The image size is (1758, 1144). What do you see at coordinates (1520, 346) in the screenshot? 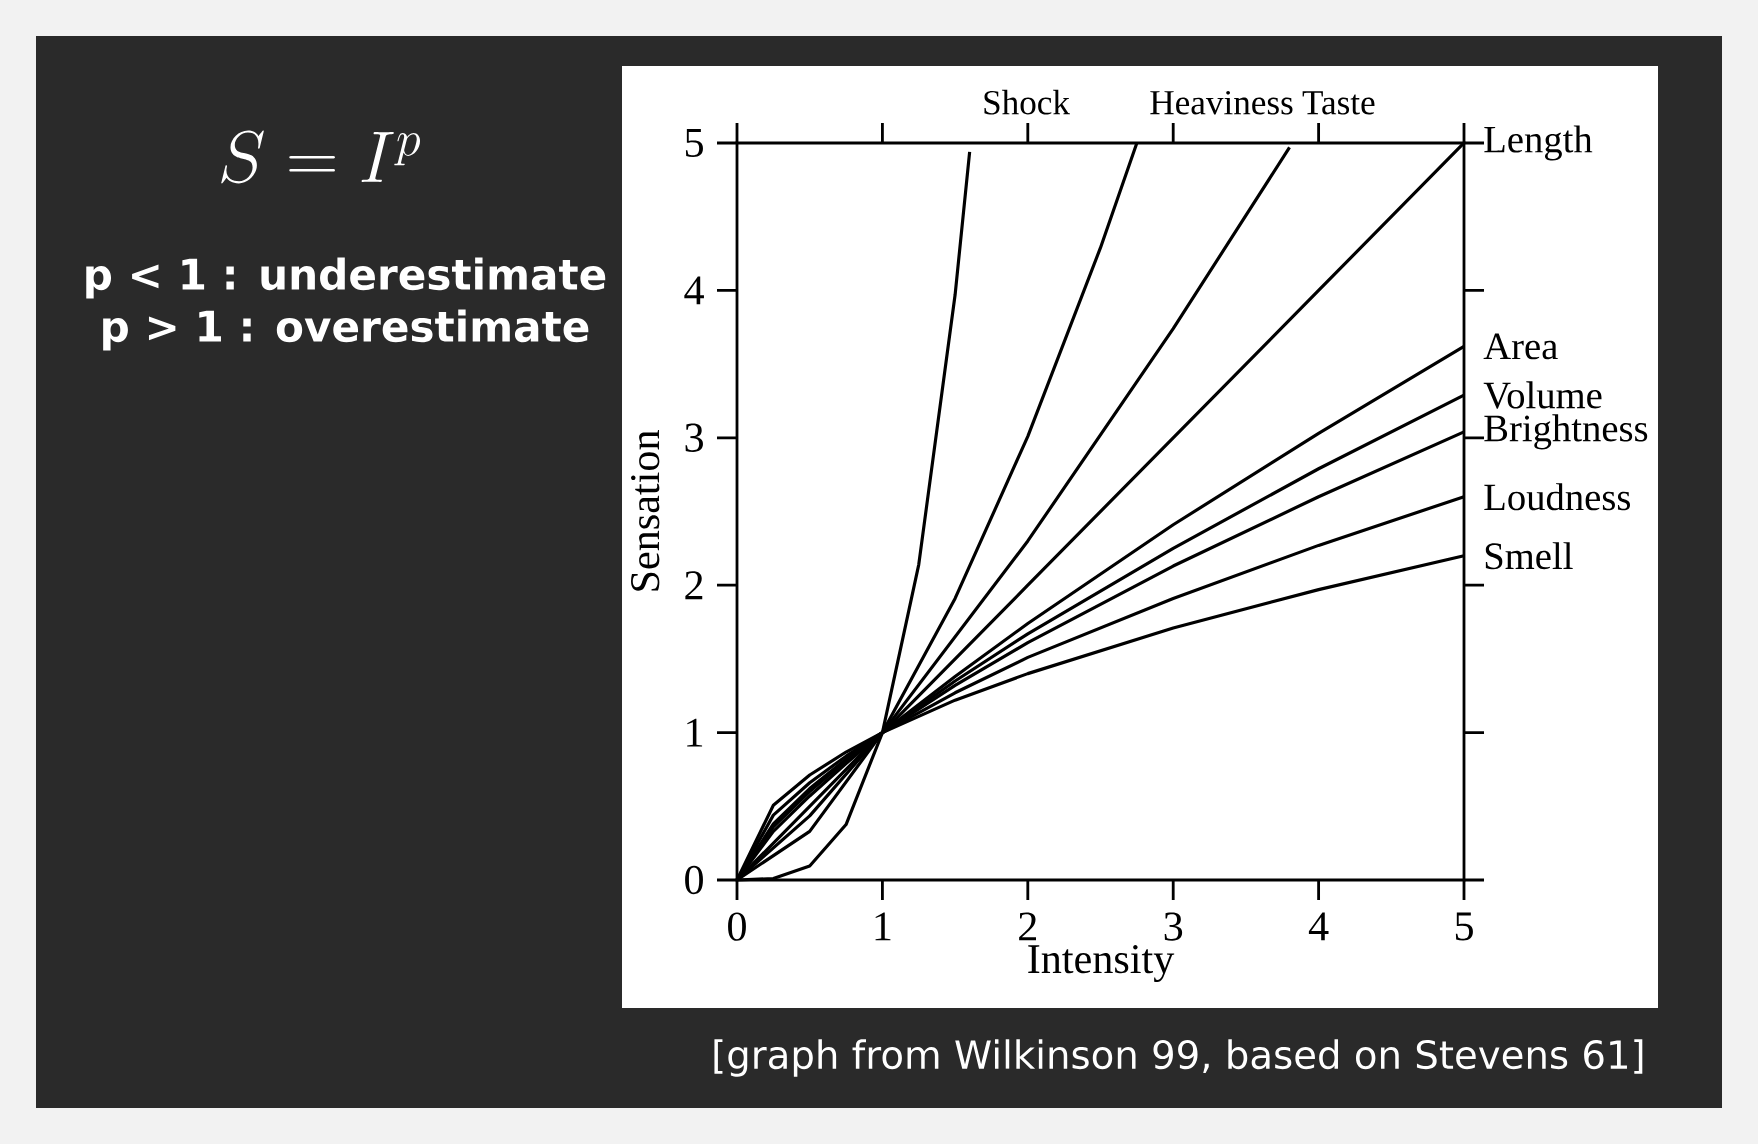
I see `series-label: Area` at bounding box center [1520, 346].